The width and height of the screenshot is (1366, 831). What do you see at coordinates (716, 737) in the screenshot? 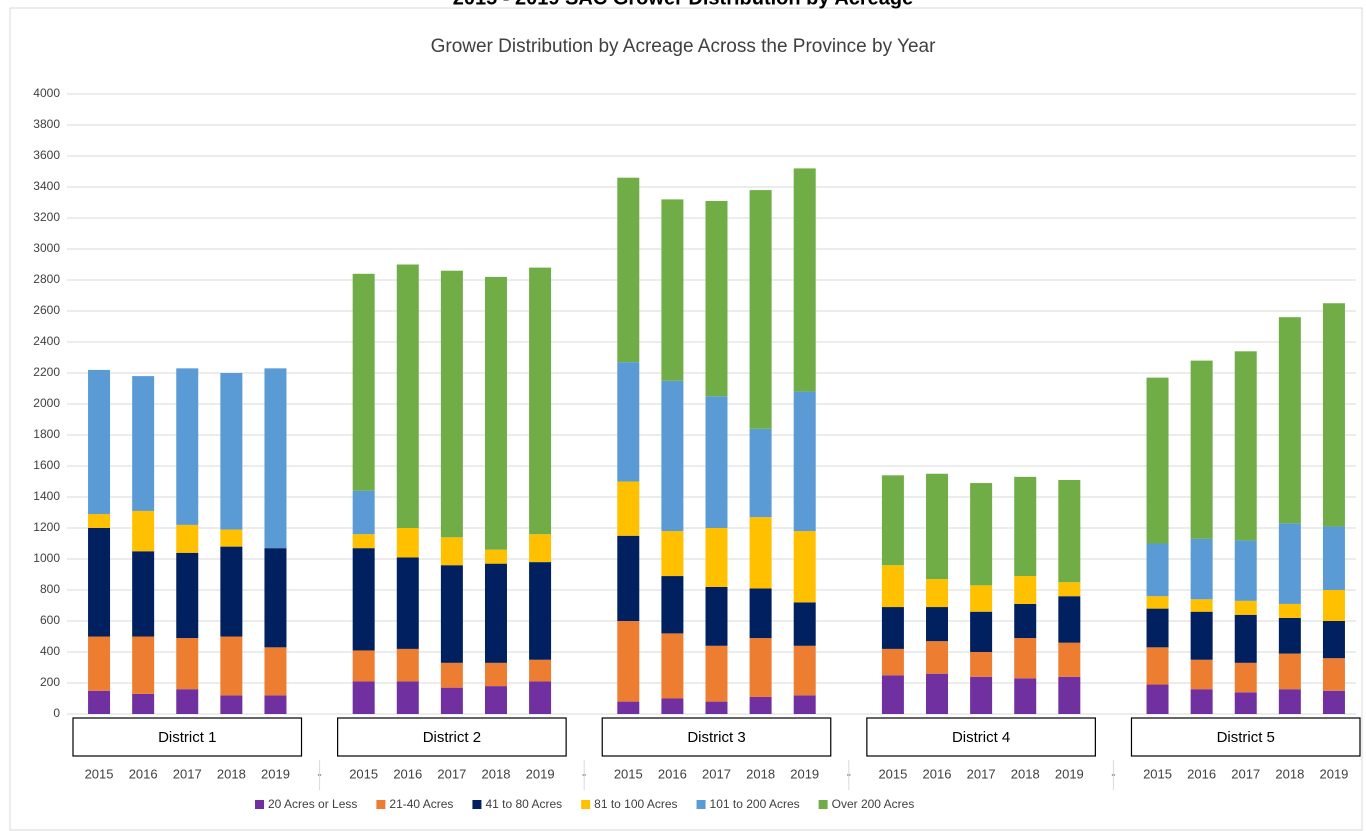
I see `group-label: District 3` at bounding box center [716, 737].